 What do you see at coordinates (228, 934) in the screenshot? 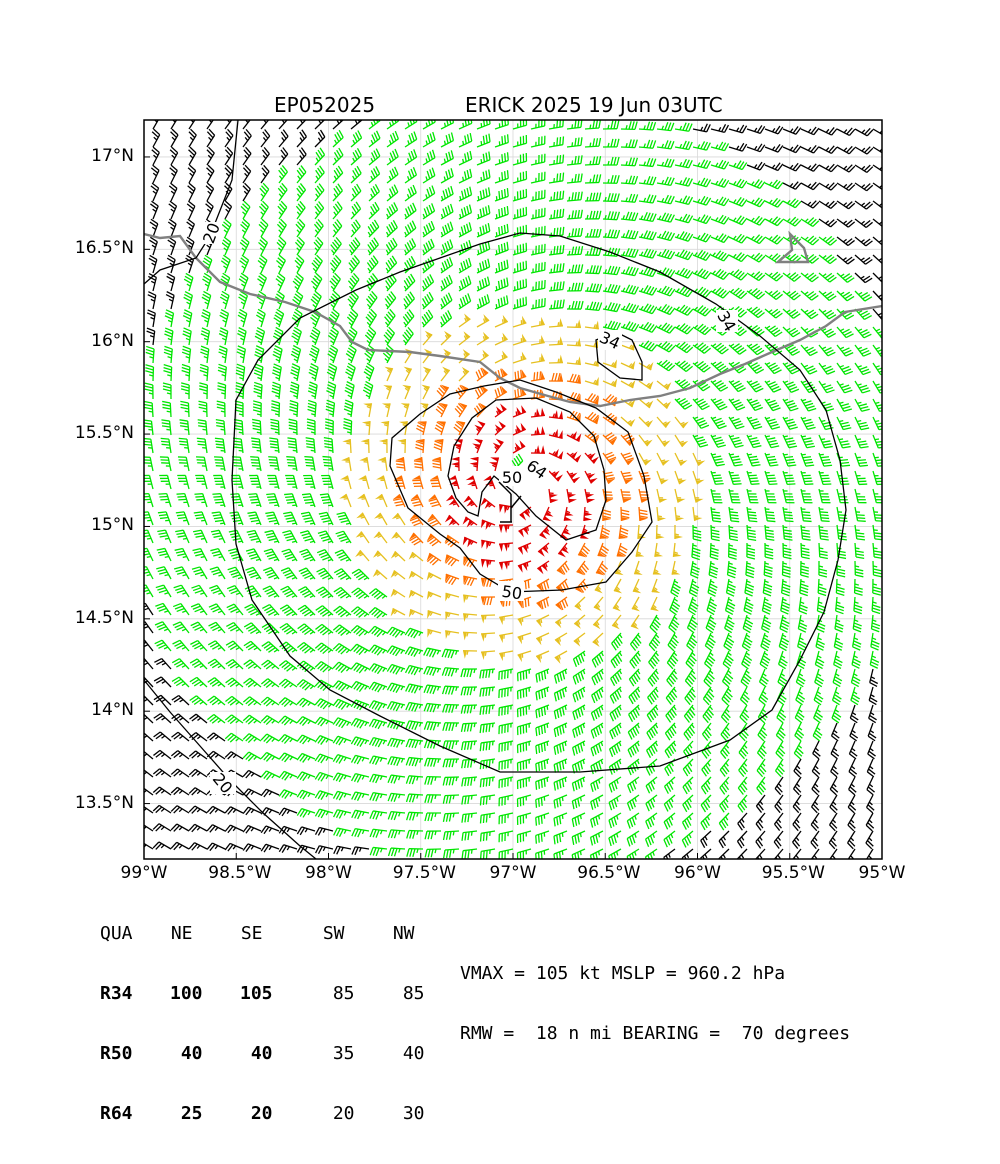
I see `header-se: SE` at bounding box center [228, 934].